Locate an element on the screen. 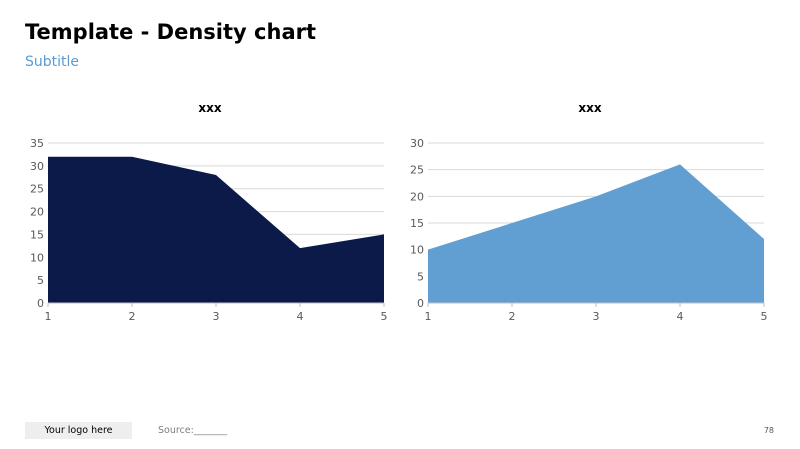  logo-placeholder: Your logo here is located at coordinates (78, 430).